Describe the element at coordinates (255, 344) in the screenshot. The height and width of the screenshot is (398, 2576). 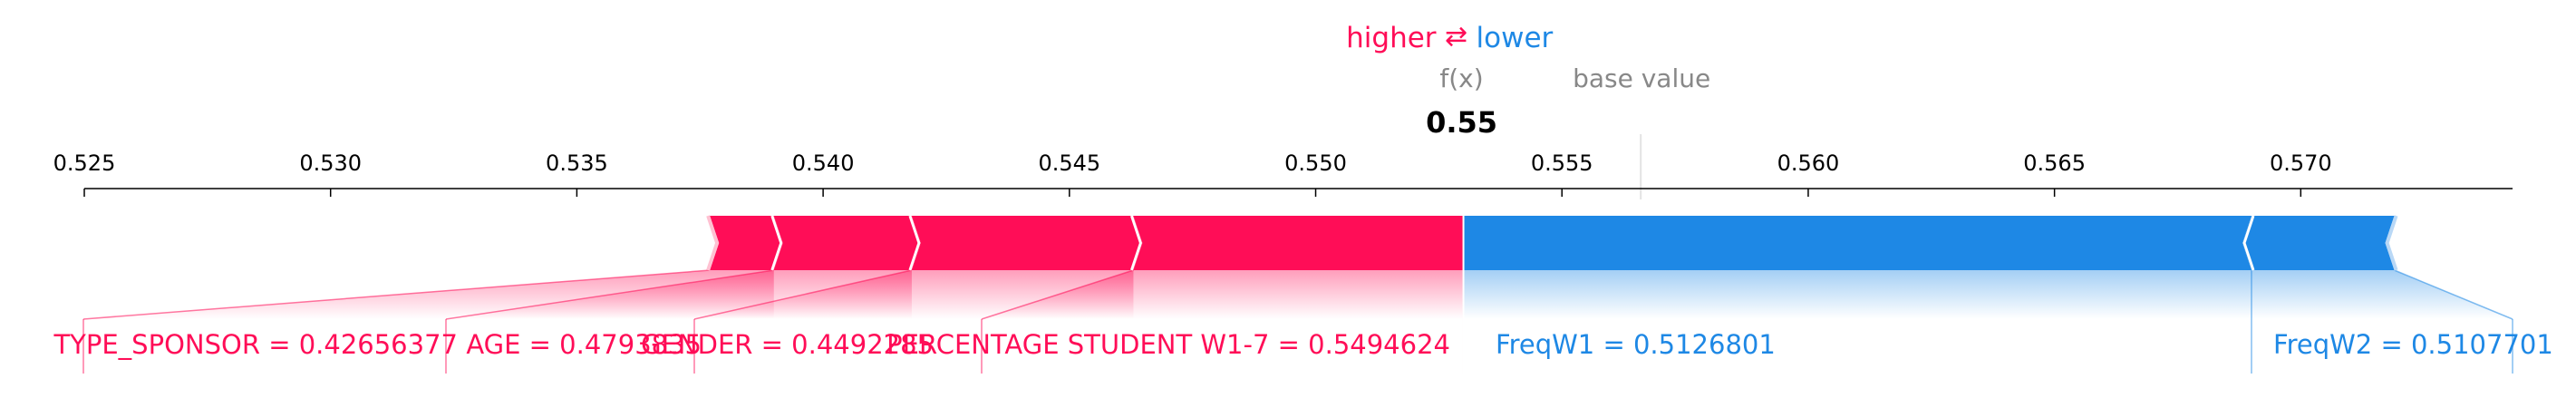
I see `positive-feature-label: TYPE_SPONSOR = 0.42656377` at that location.